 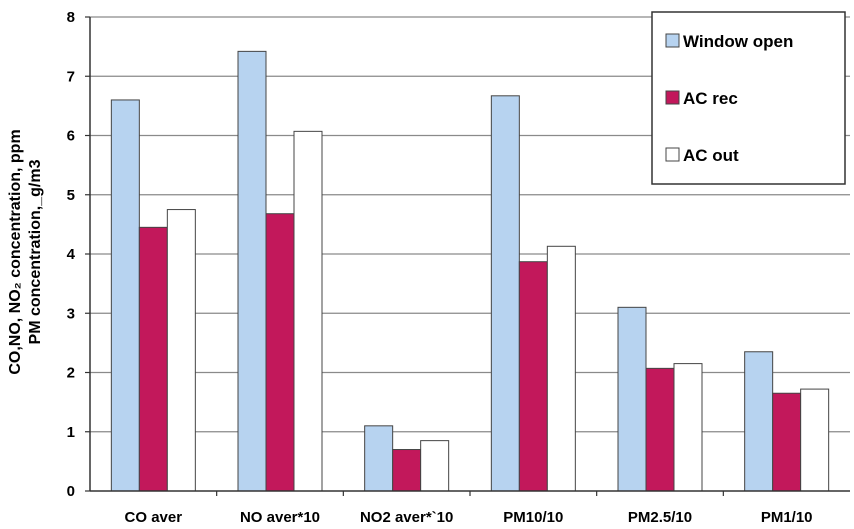 What do you see at coordinates (280, 517) in the screenshot?
I see `x-category-label: NO aver*10` at bounding box center [280, 517].